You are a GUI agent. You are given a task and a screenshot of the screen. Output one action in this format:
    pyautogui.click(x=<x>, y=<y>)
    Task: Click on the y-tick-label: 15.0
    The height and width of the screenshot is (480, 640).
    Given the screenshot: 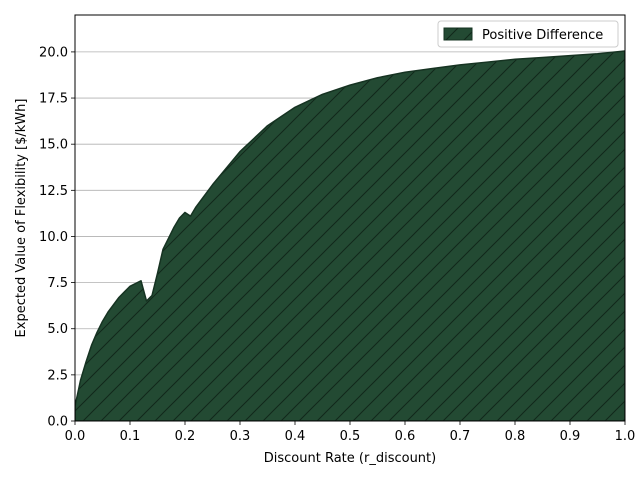 What is the action you would take?
    pyautogui.click(x=53, y=145)
    